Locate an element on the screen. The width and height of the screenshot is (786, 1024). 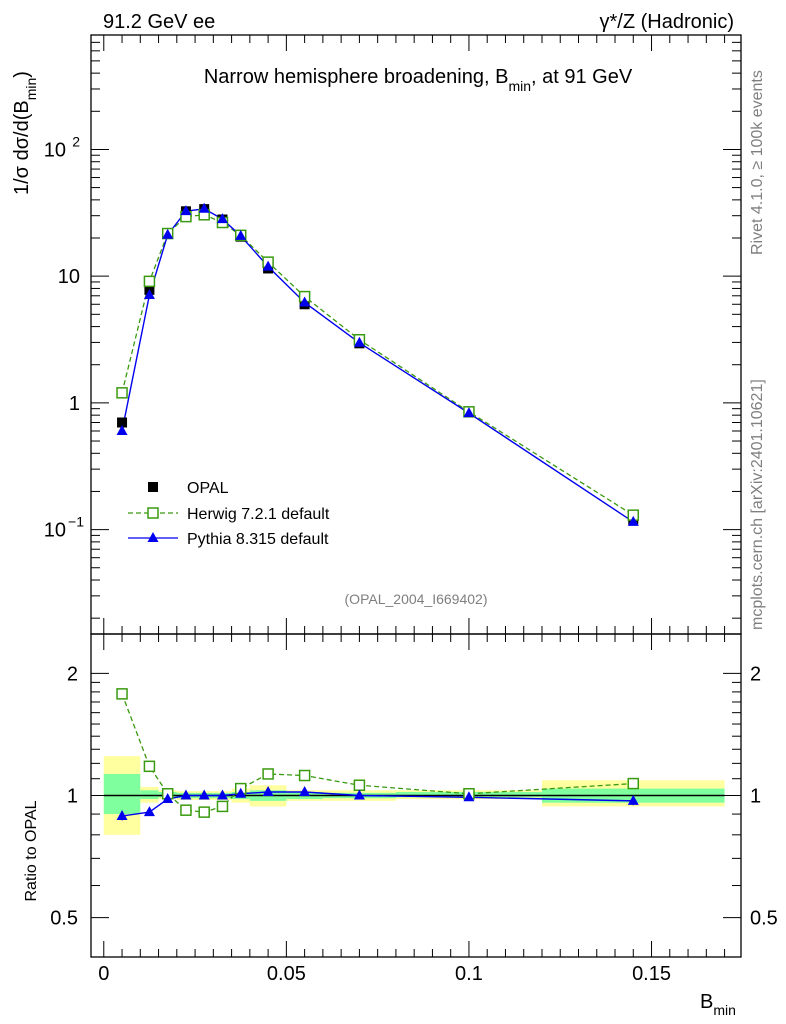
rivet-version-label: Rivet 4.1.0, ≥ 100k events is located at coordinates (757, 162).